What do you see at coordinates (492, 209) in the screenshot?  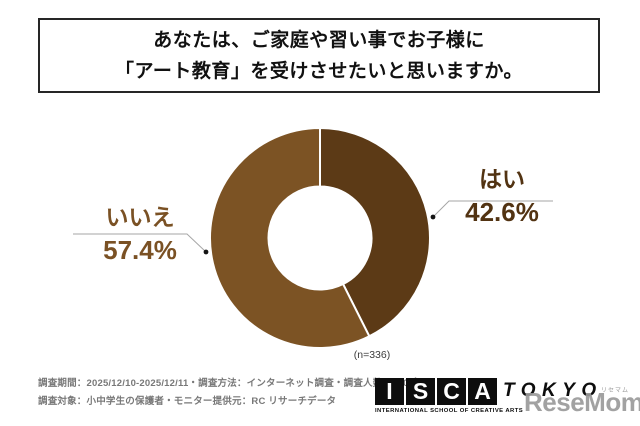 I see `leader-line-yes` at bounding box center [492, 209].